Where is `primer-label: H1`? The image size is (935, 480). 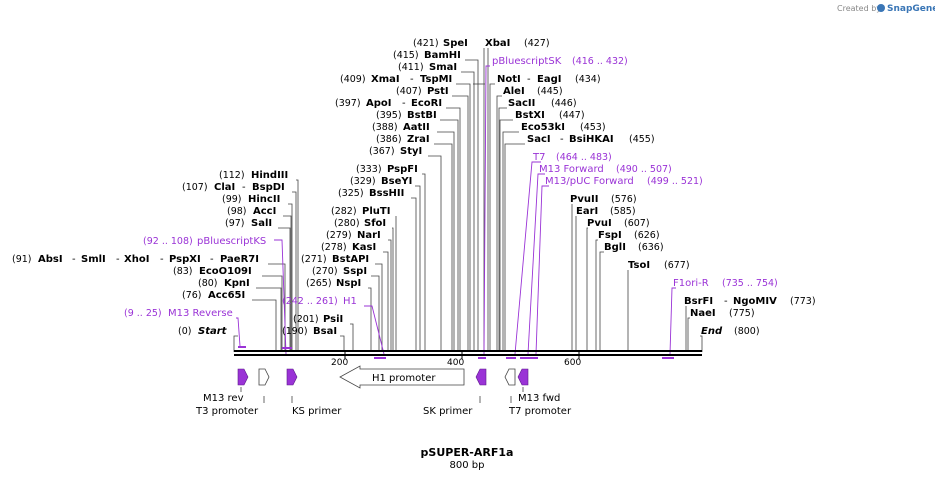 primer-label: H1 is located at coordinates (350, 301).